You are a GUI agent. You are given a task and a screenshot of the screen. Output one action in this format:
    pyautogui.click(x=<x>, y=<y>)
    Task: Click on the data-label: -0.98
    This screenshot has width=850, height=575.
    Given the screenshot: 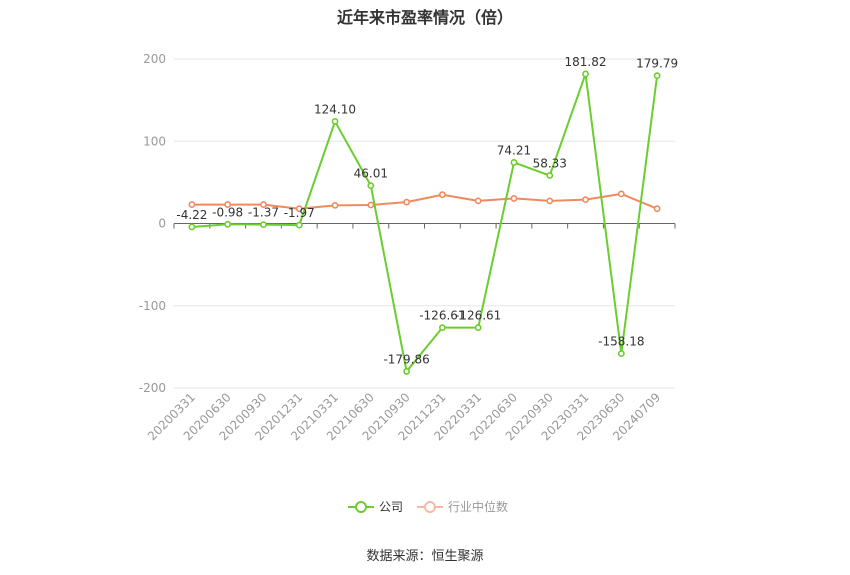 What is the action you would take?
    pyautogui.click(x=227, y=212)
    